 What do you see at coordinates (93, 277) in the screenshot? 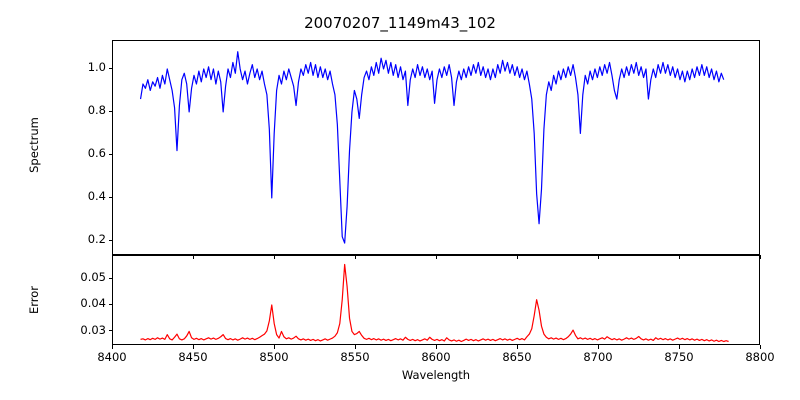
I see `y-tick-label: 0.05` at bounding box center [93, 277].